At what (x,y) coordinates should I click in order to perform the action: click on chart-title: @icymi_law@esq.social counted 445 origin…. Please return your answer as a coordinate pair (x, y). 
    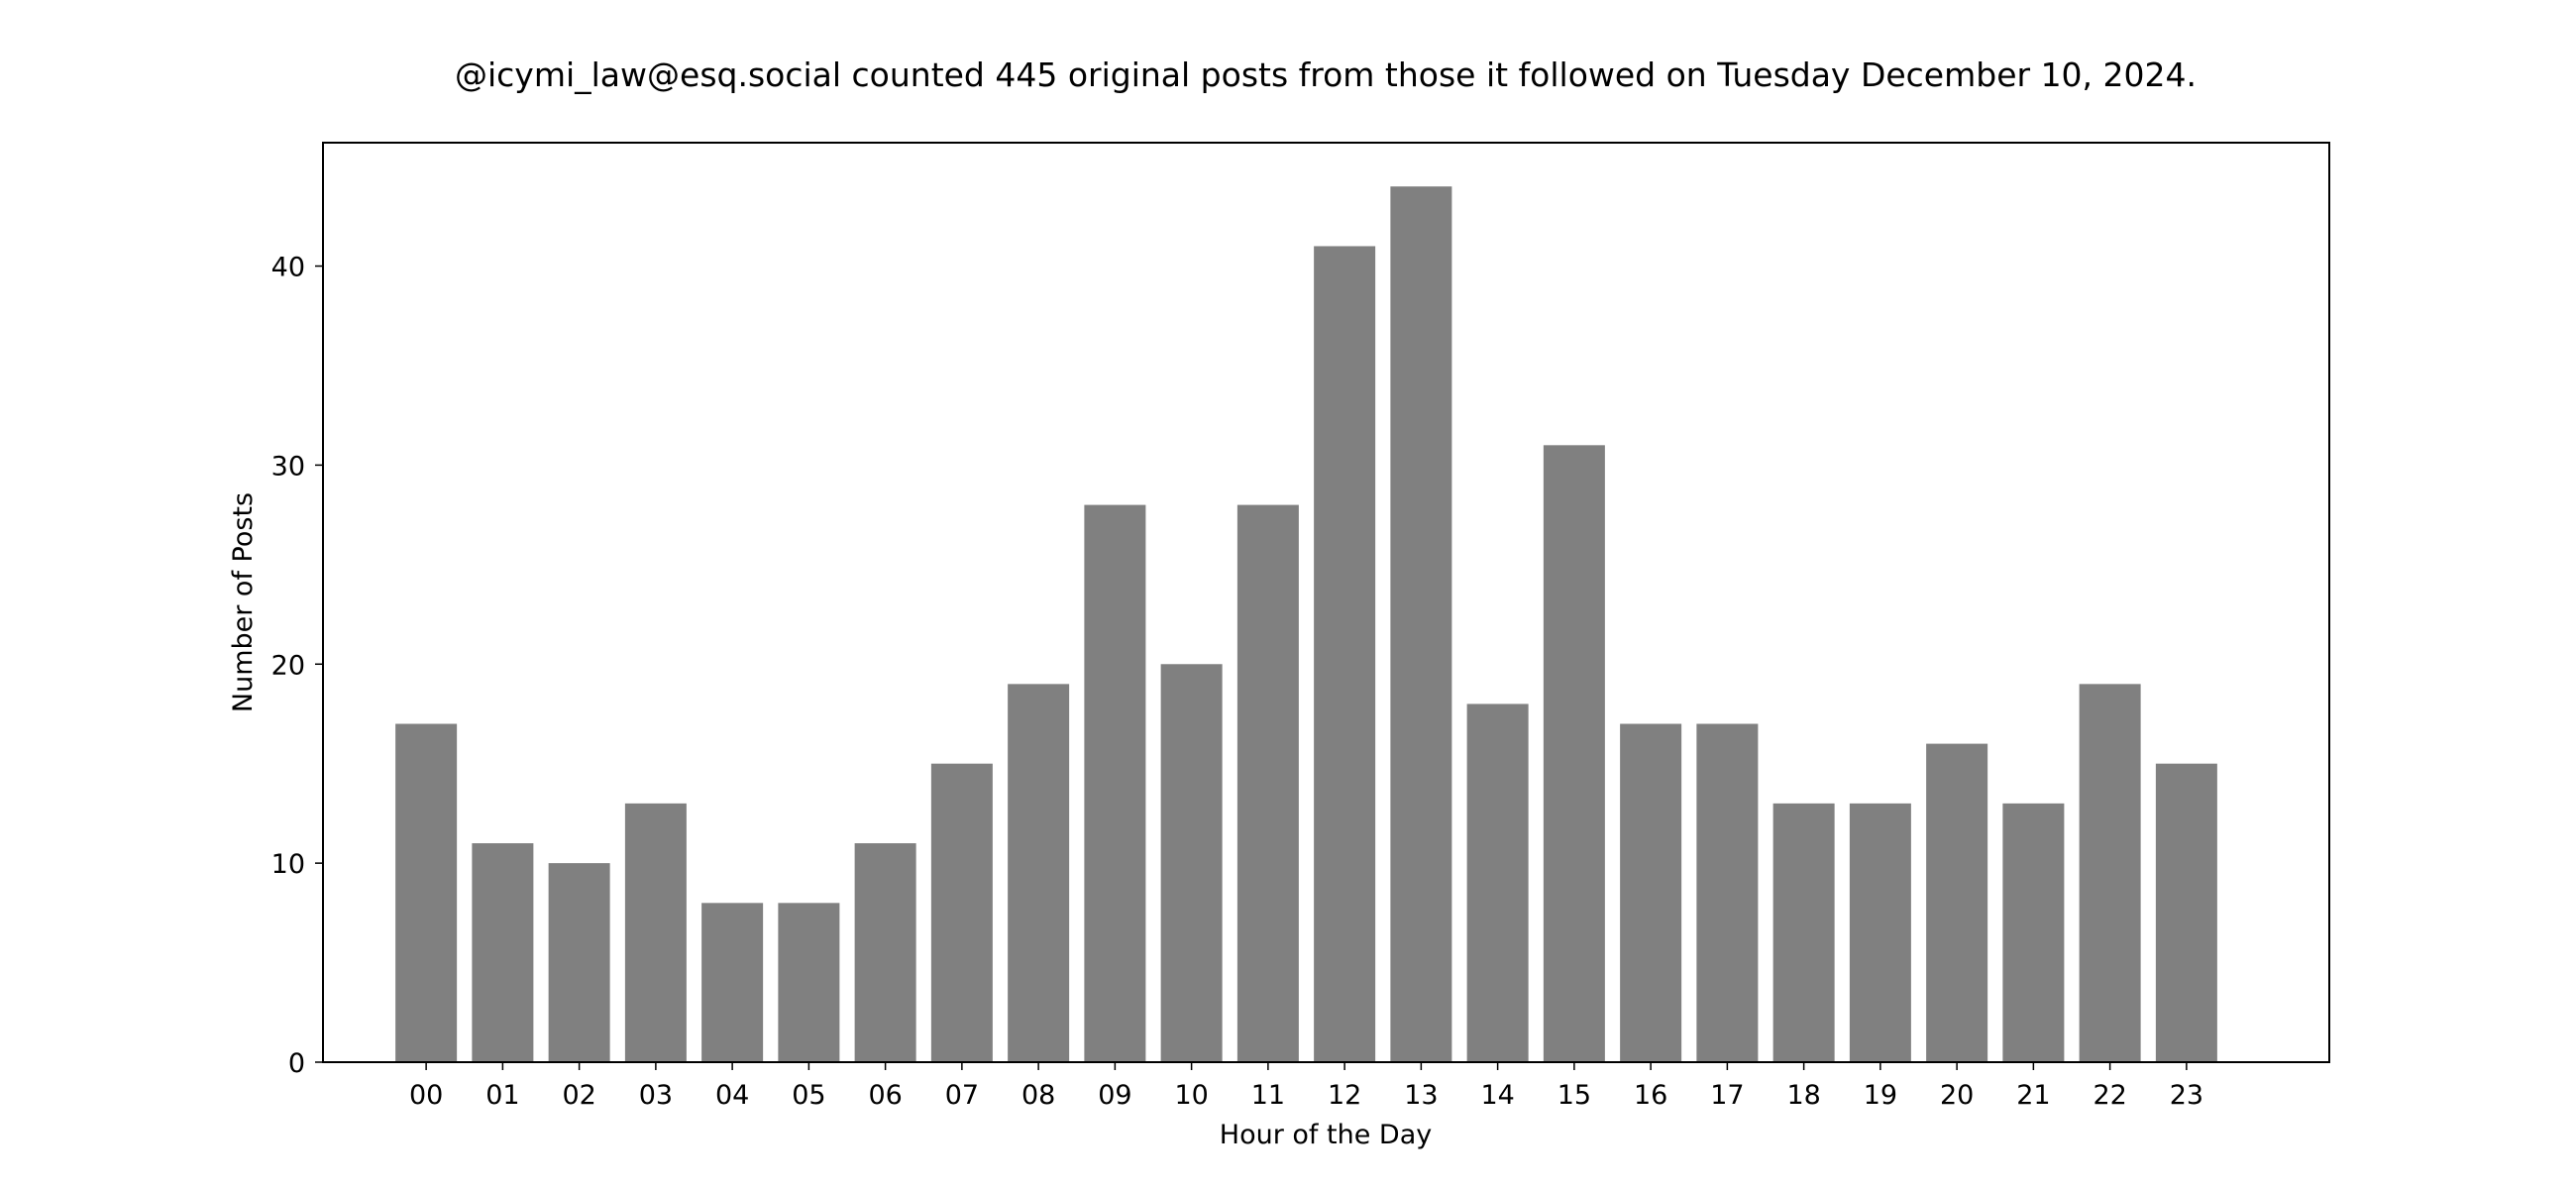
    Looking at the image, I should click on (1326, 75).